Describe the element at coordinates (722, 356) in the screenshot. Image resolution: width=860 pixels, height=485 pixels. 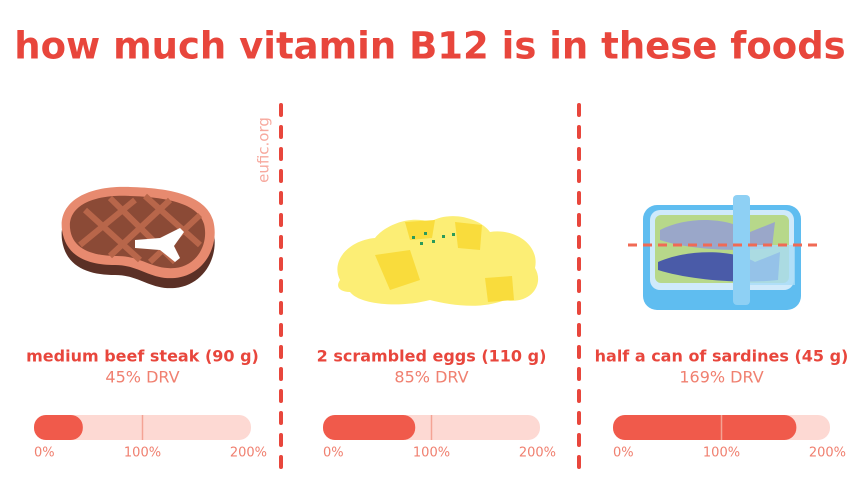
I see `item-label: half a can of sardines (45 g)` at that location.